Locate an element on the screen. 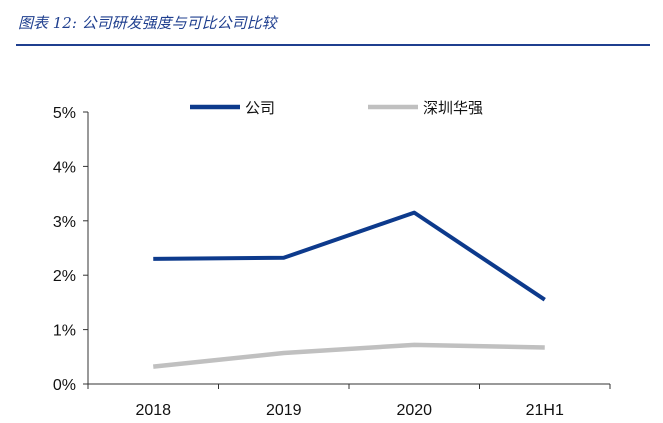  x-tick-label: 2019 is located at coordinates (284, 410).